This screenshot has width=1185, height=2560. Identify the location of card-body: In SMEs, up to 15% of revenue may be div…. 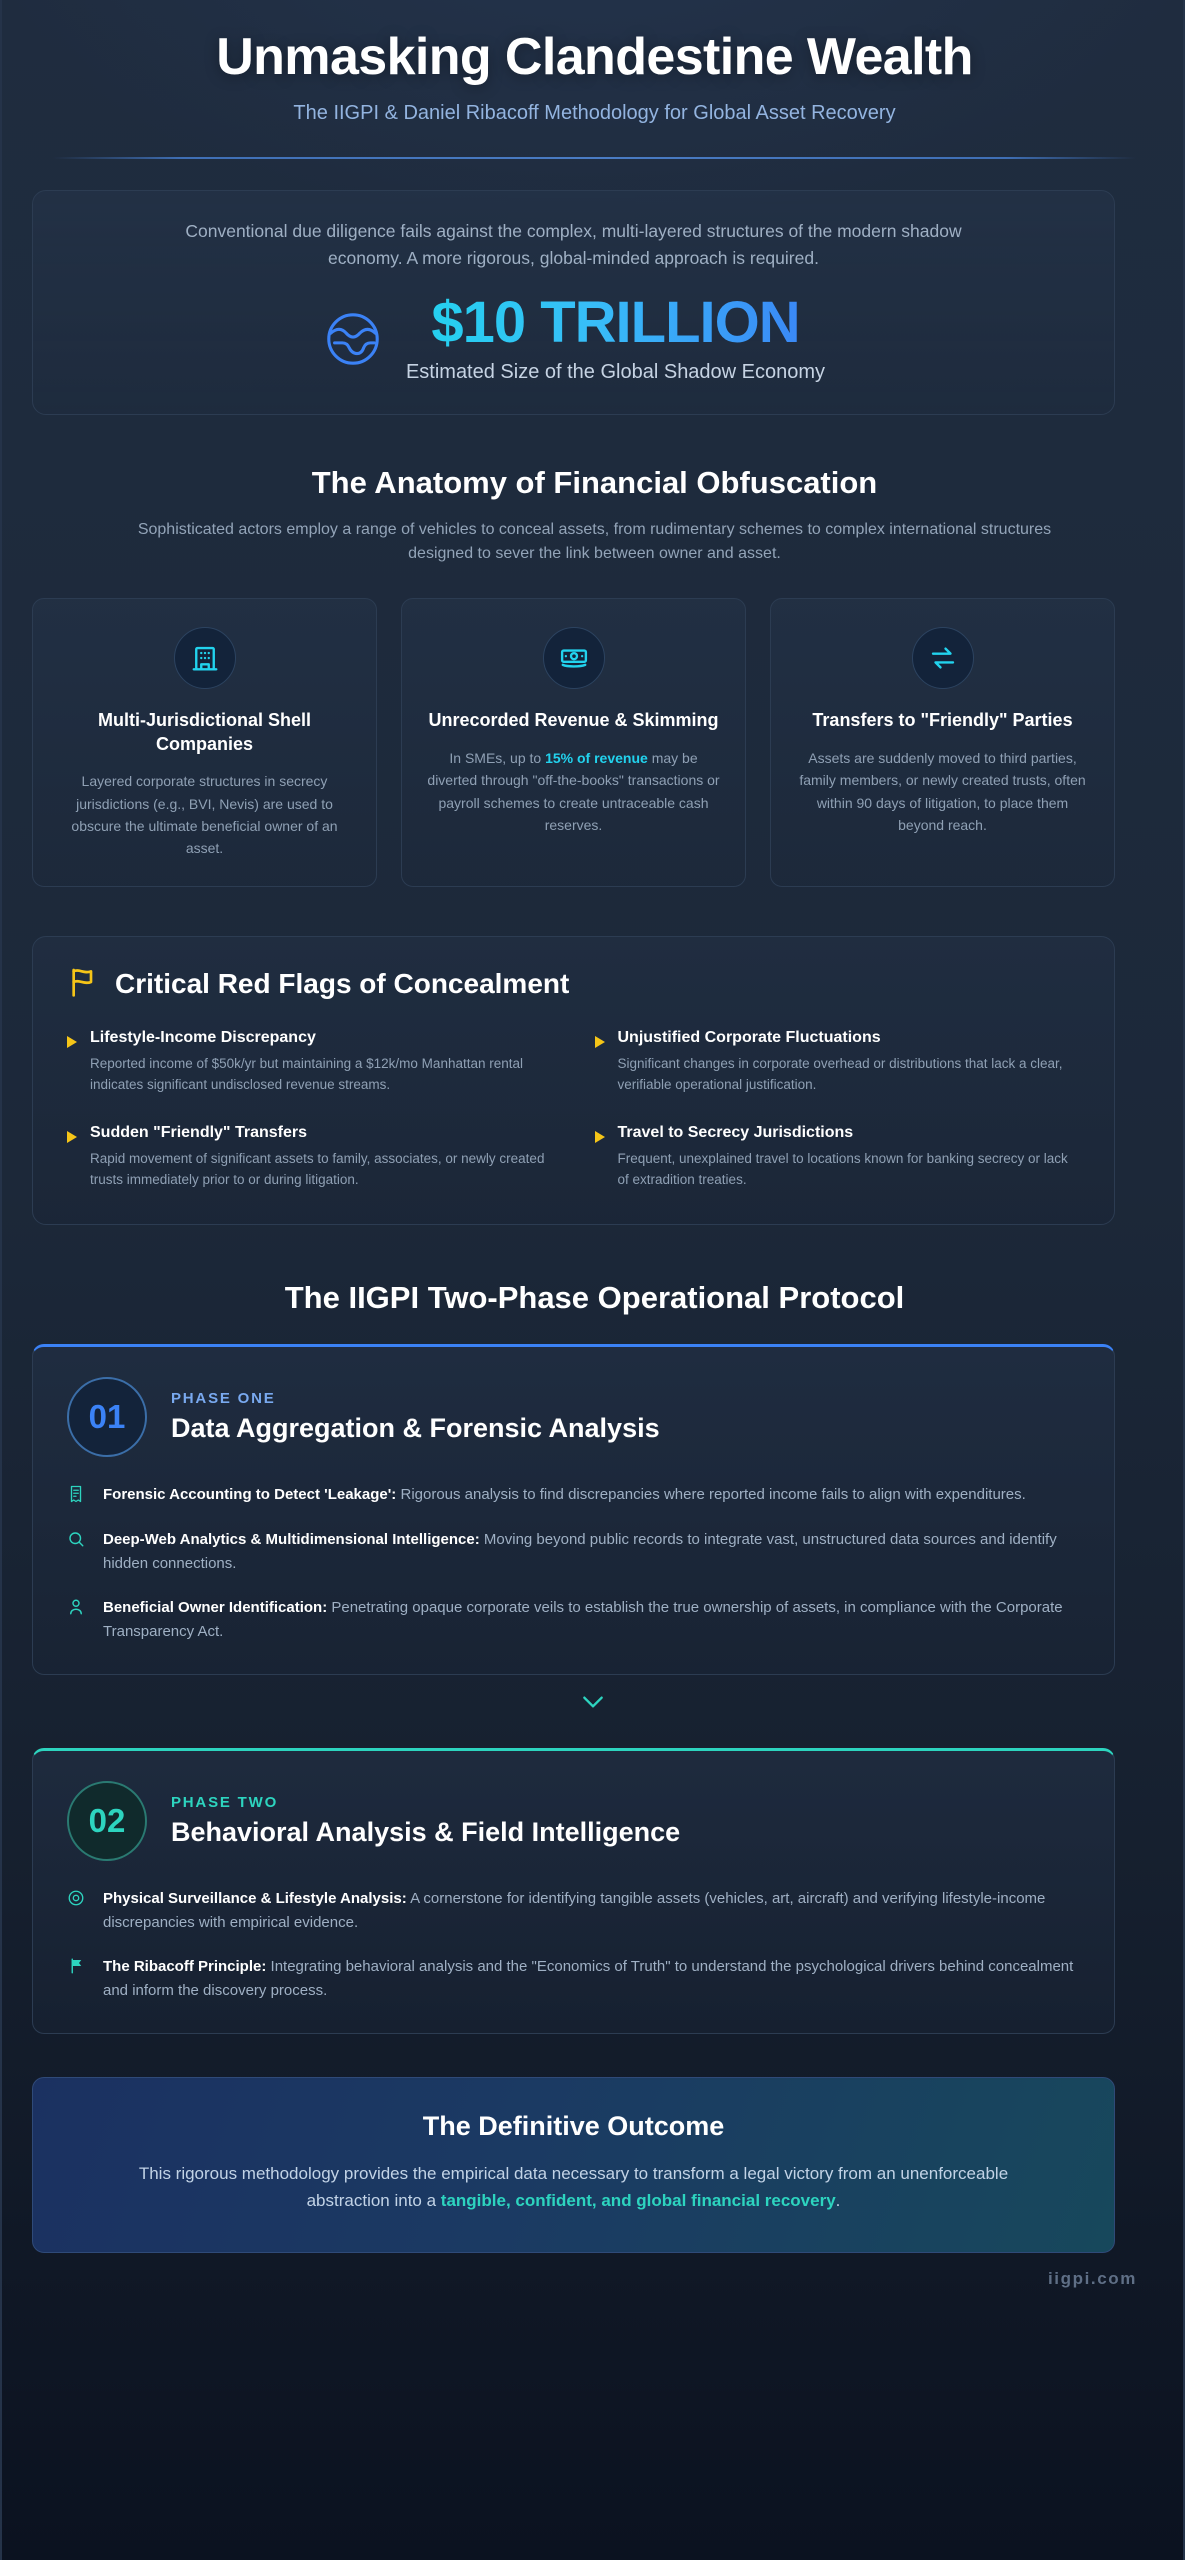
(573, 791).